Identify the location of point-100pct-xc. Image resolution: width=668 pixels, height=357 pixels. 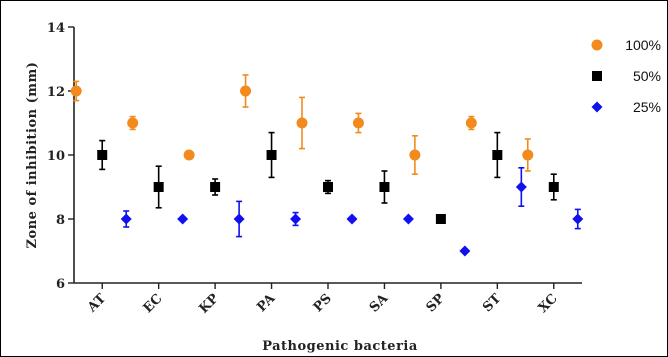
(528, 155).